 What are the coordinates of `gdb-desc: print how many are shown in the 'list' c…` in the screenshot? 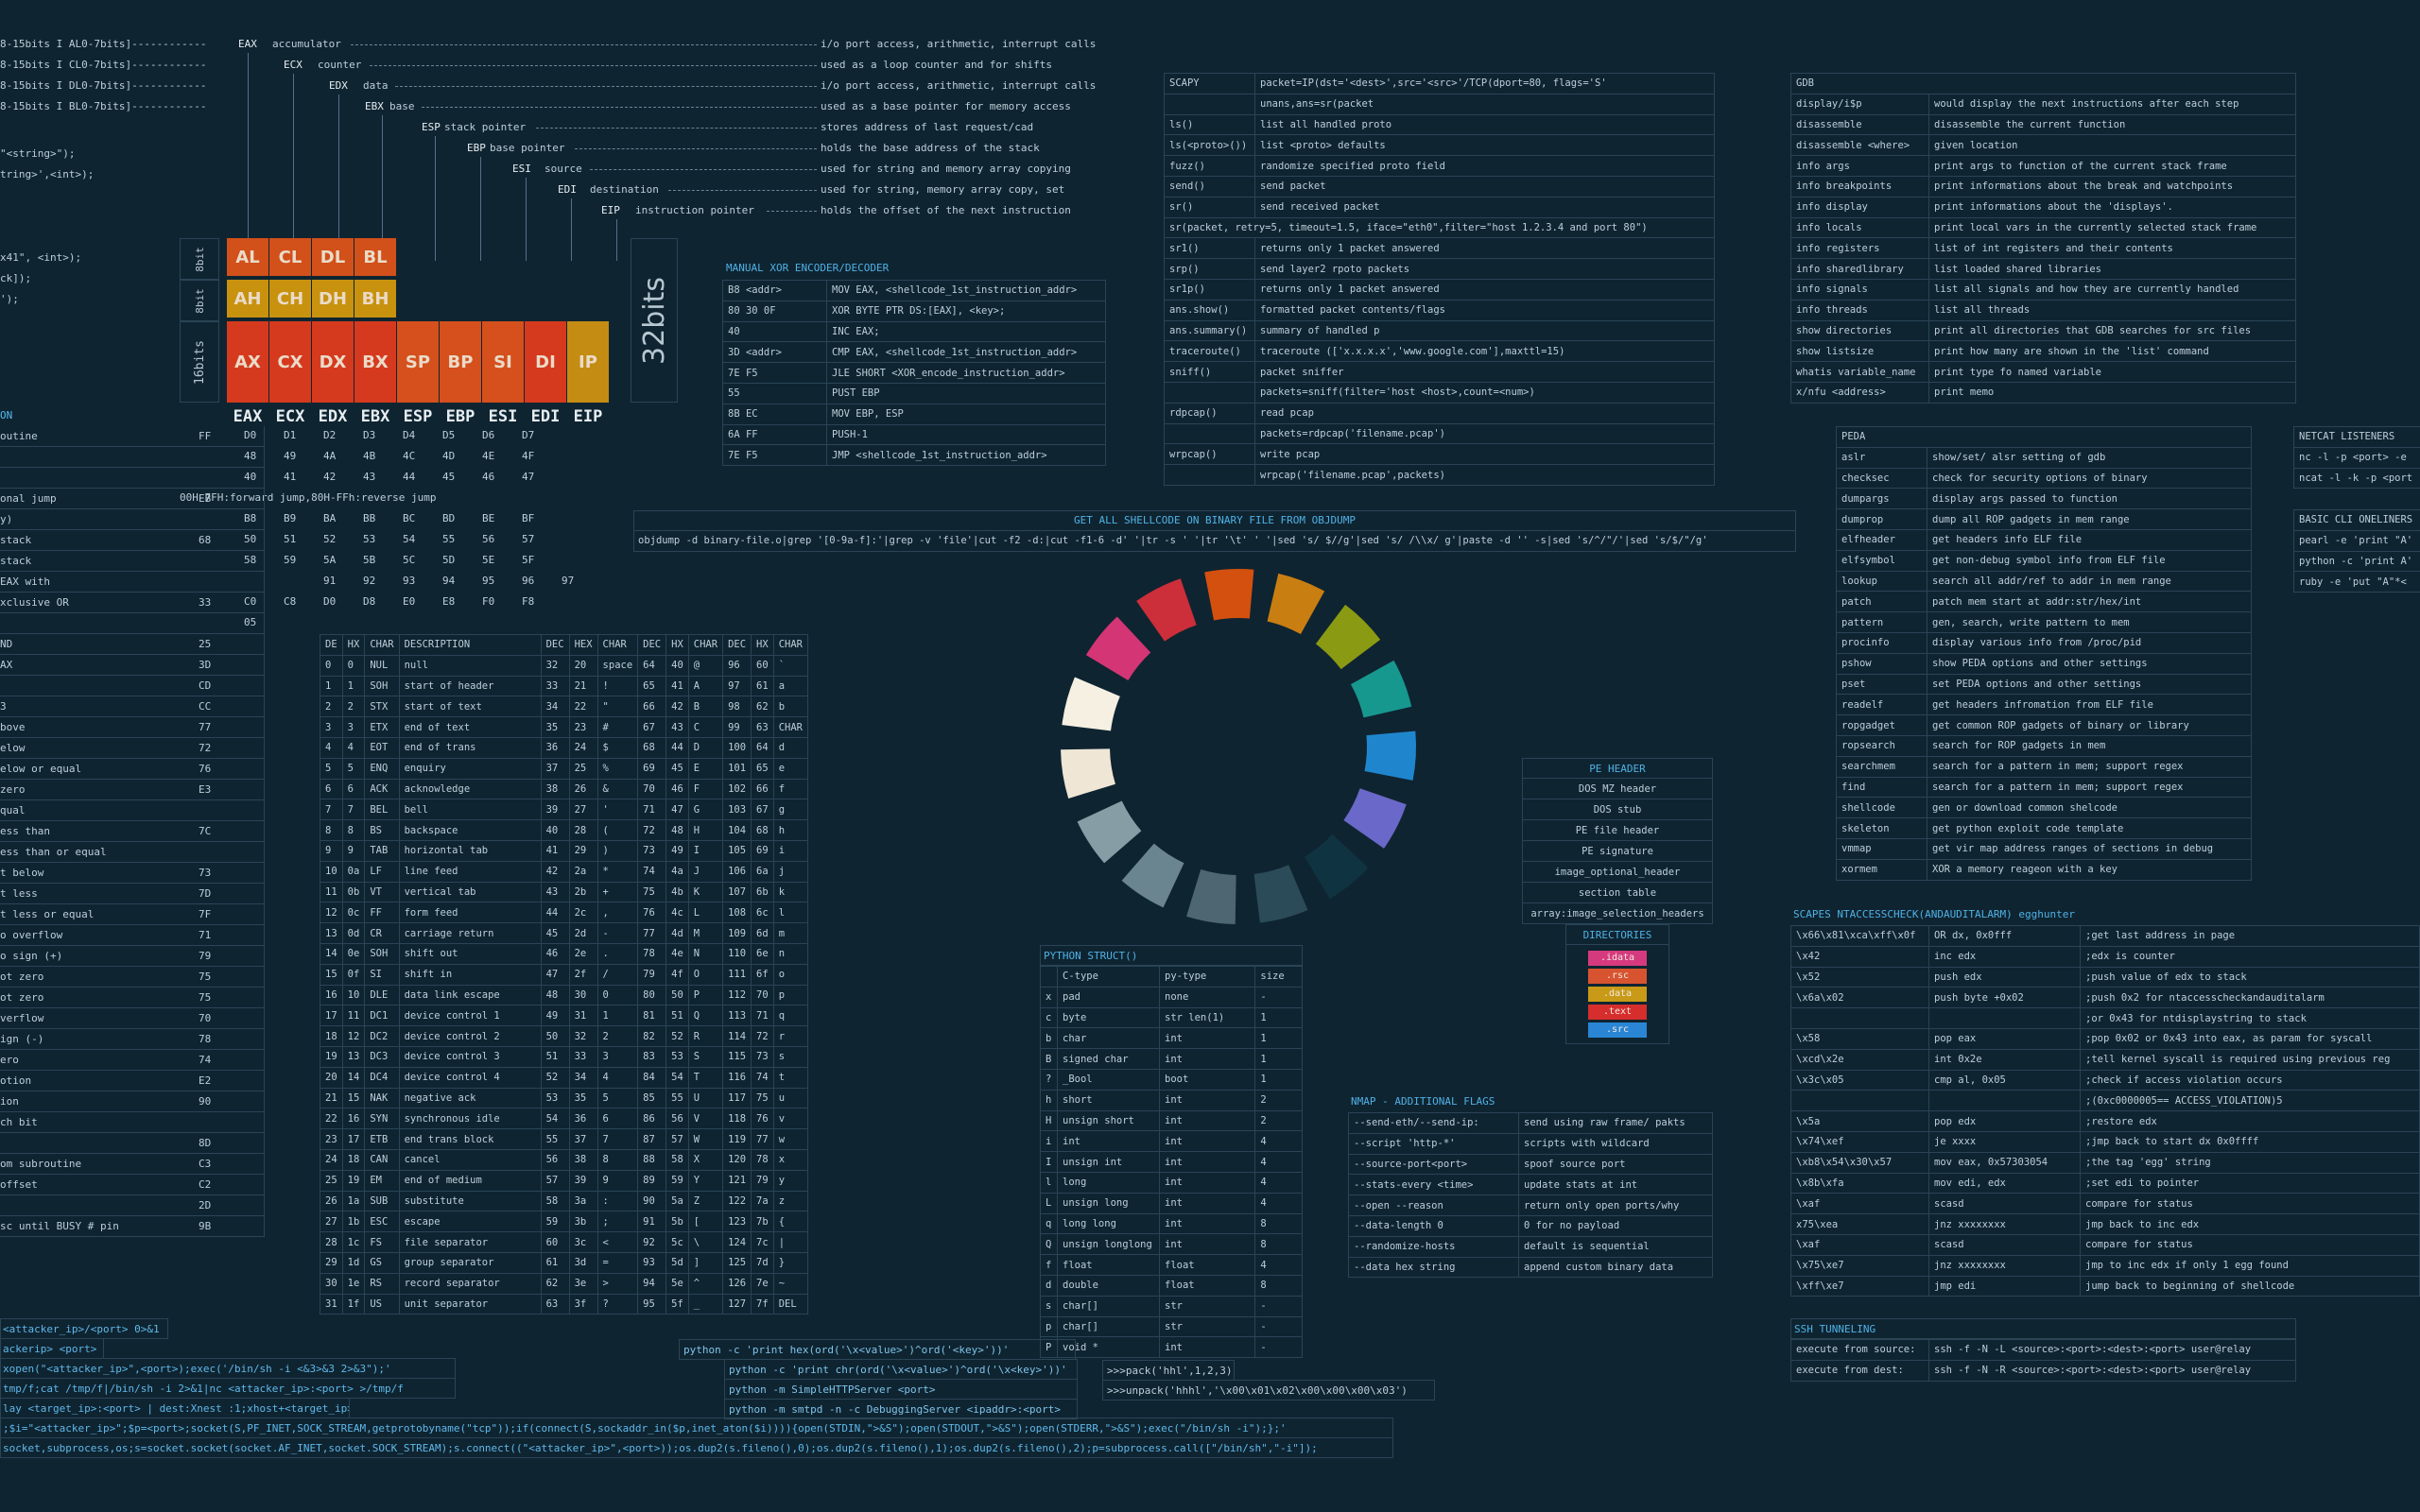 It's located at (2112, 351).